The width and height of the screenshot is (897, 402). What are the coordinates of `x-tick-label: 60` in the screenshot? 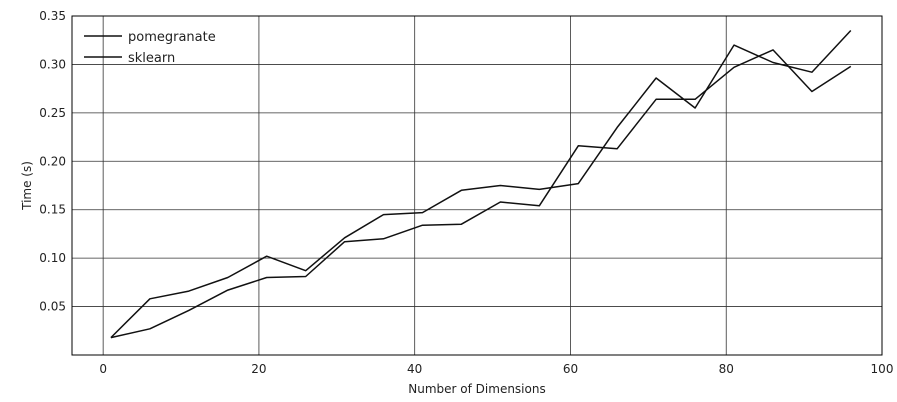 It's located at (570, 369).